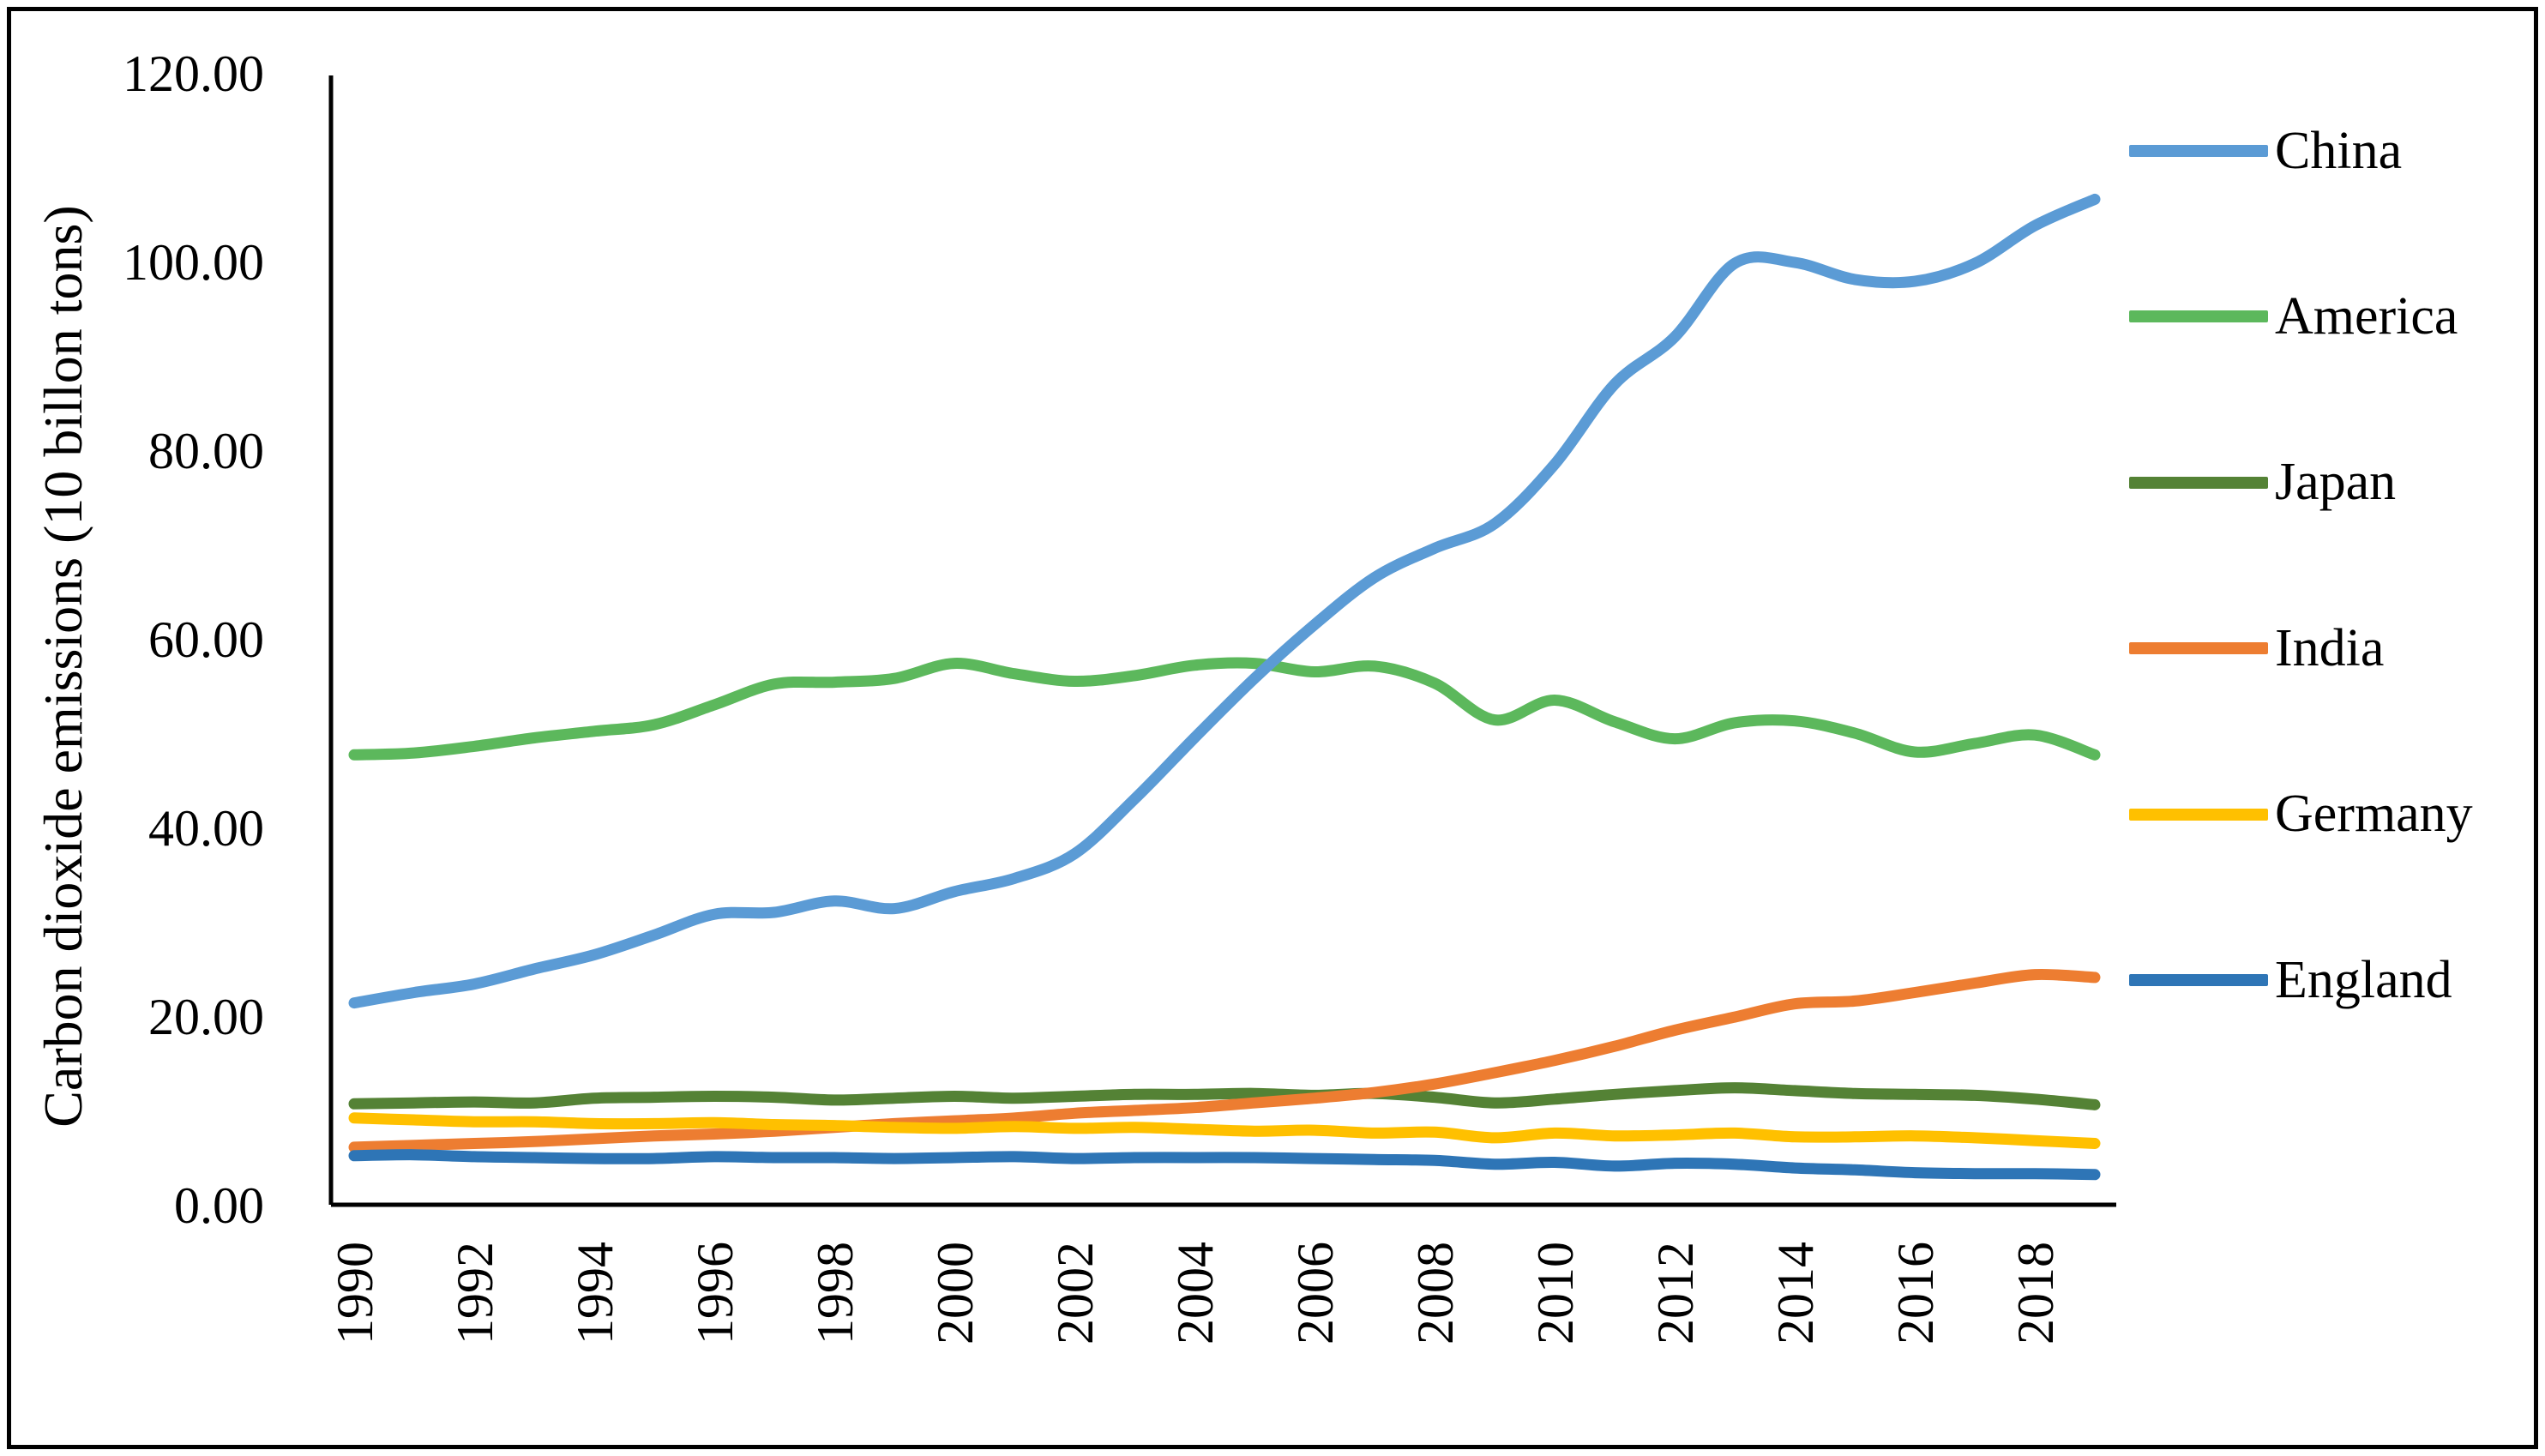  Describe the element at coordinates (1196, 1293) in the screenshot. I see `x-tick-label: 2004` at that location.